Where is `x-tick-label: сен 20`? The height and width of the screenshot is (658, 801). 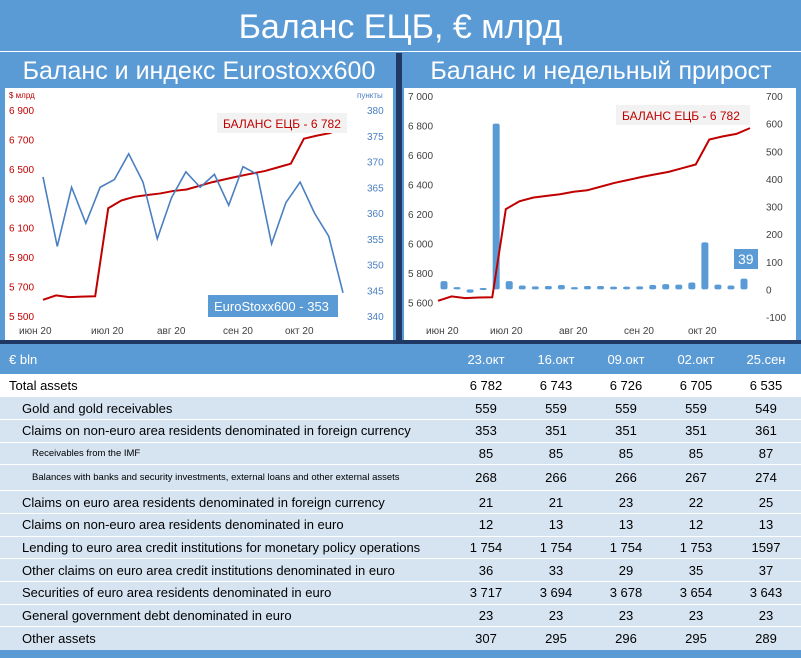
x-tick-label: сен 20 is located at coordinates (639, 331).